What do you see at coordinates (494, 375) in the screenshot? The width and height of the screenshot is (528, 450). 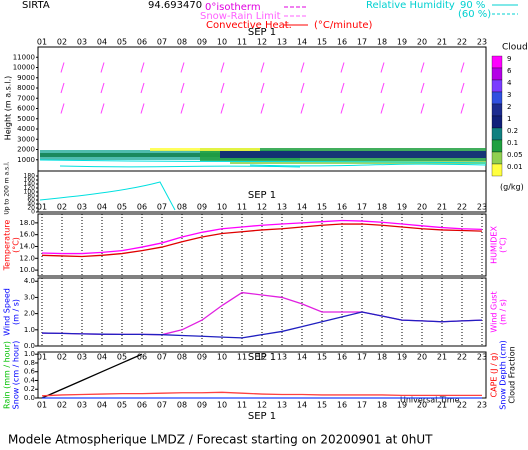 I see `y2-axis-label: CAPE (J / g)` at bounding box center [494, 375].